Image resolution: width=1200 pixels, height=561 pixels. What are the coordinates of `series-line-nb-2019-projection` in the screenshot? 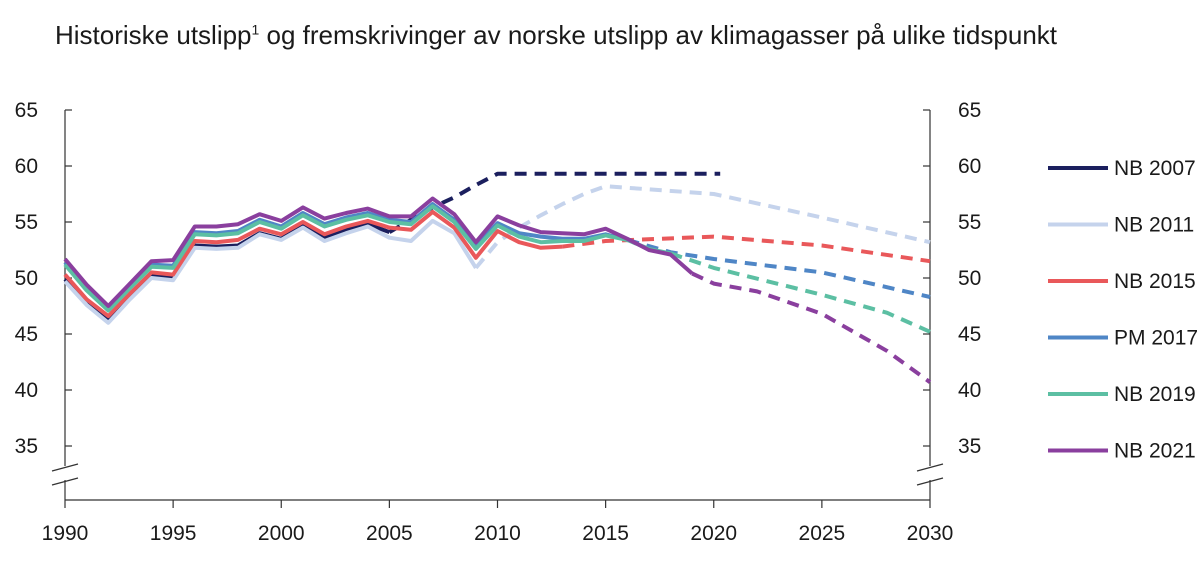 It's located at (800, 292).